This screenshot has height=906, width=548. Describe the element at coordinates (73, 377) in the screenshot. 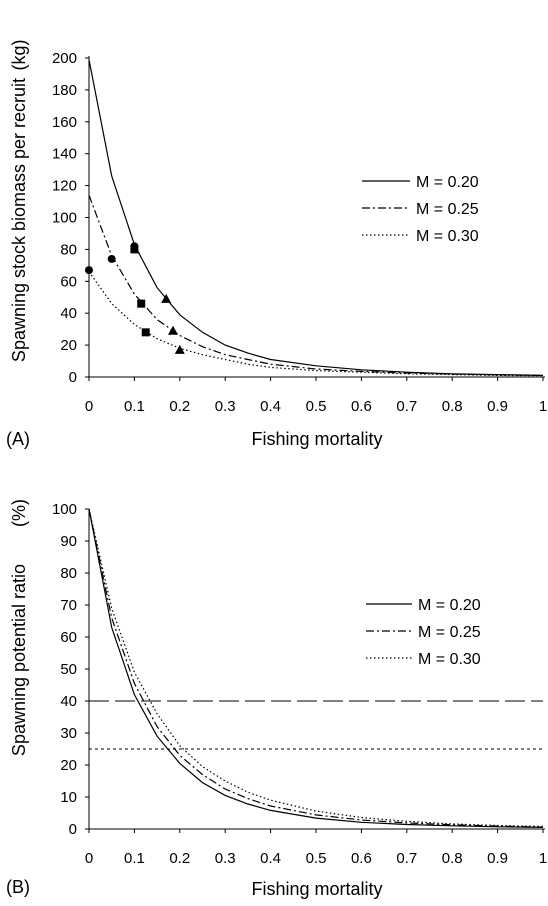

I see `panel-a-y-tick-label-0: 0` at that location.